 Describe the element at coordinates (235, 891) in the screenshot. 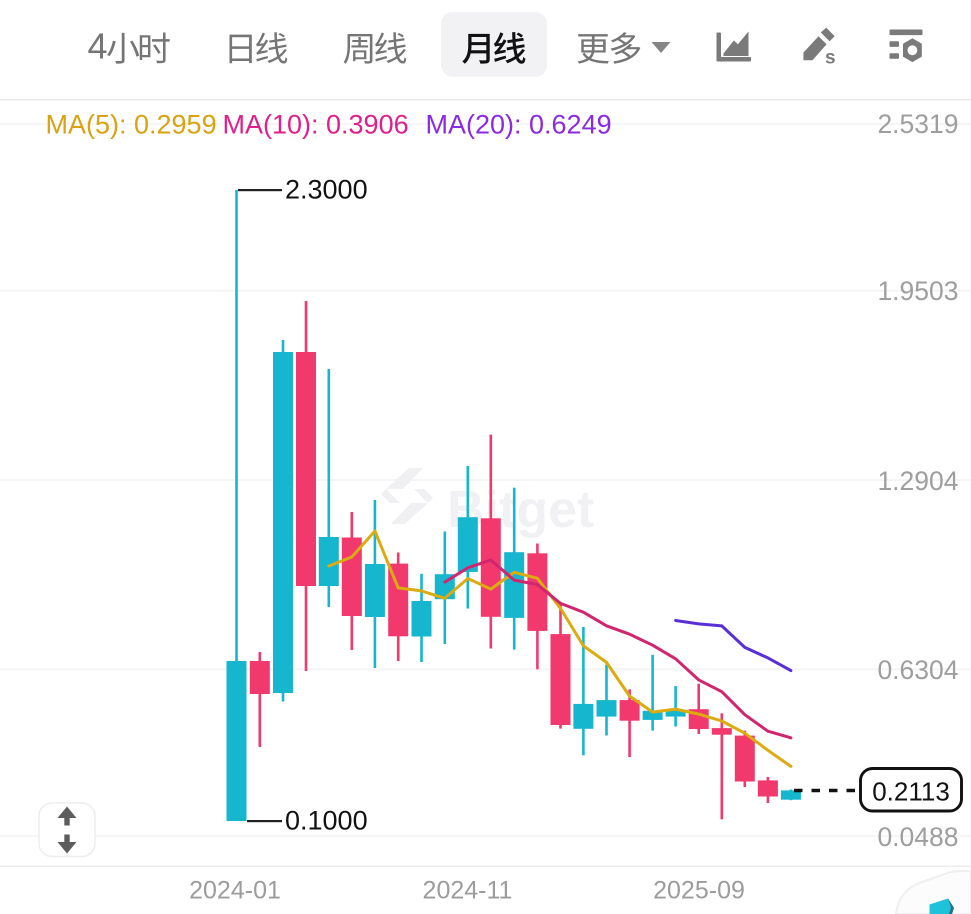

I see `svg-text: 2024-01` at that location.